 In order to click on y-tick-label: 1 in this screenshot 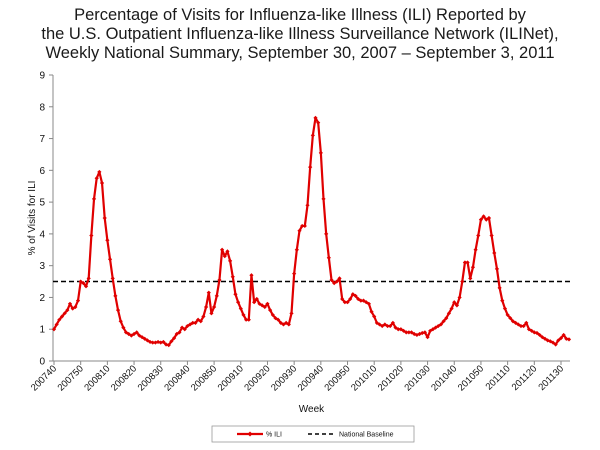, I will do `click(42, 330)`.